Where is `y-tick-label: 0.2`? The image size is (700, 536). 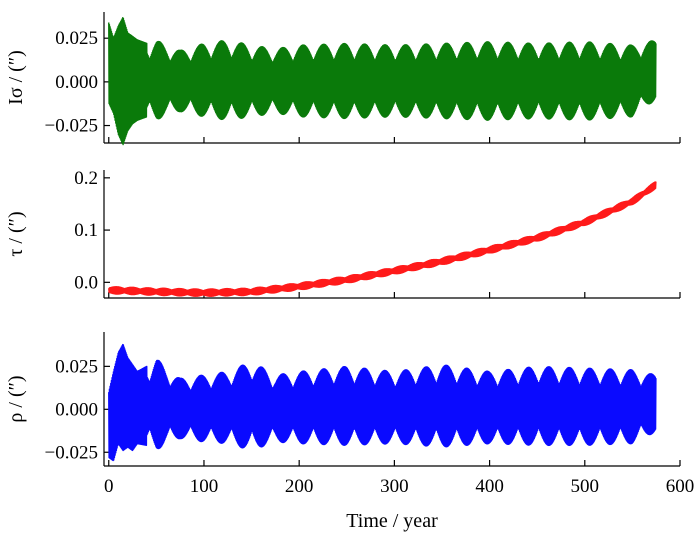 y-tick-label: 0.2 is located at coordinates (86, 178).